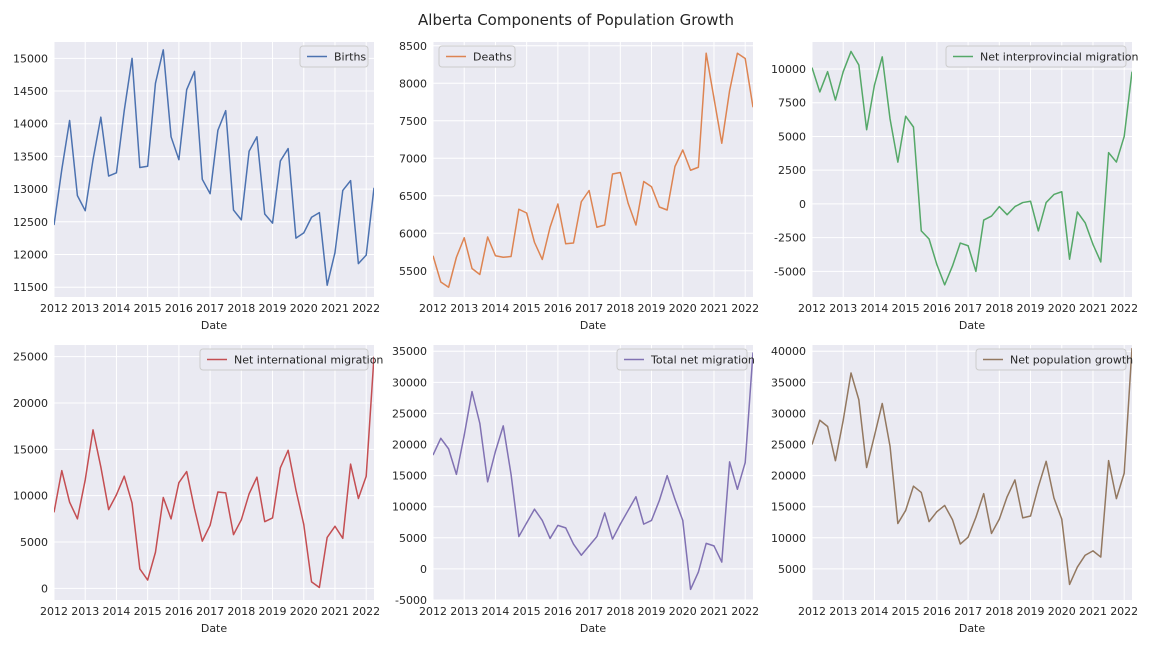  What do you see at coordinates (30, 91) in the screenshot?
I see `y-tick-label: 14500` at bounding box center [30, 91].